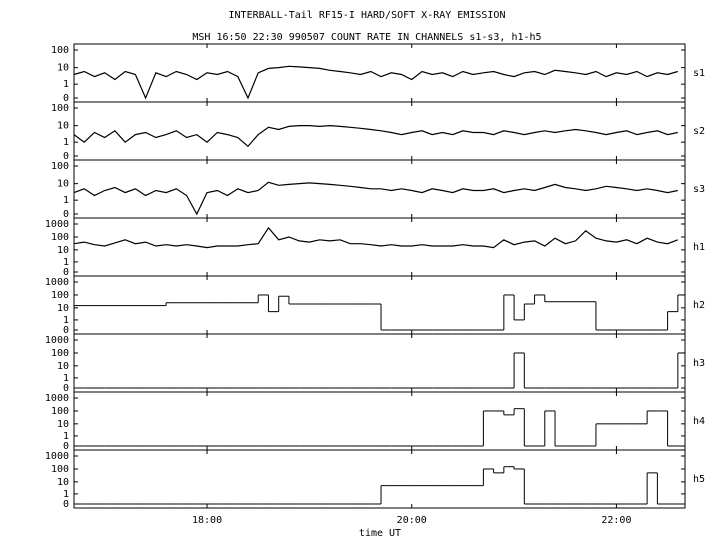 This screenshot has width=720, height=550. What do you see at coordinates (699, 305) in the screenshot?
I see `series-label: h2` at bounding box center [699, 305].